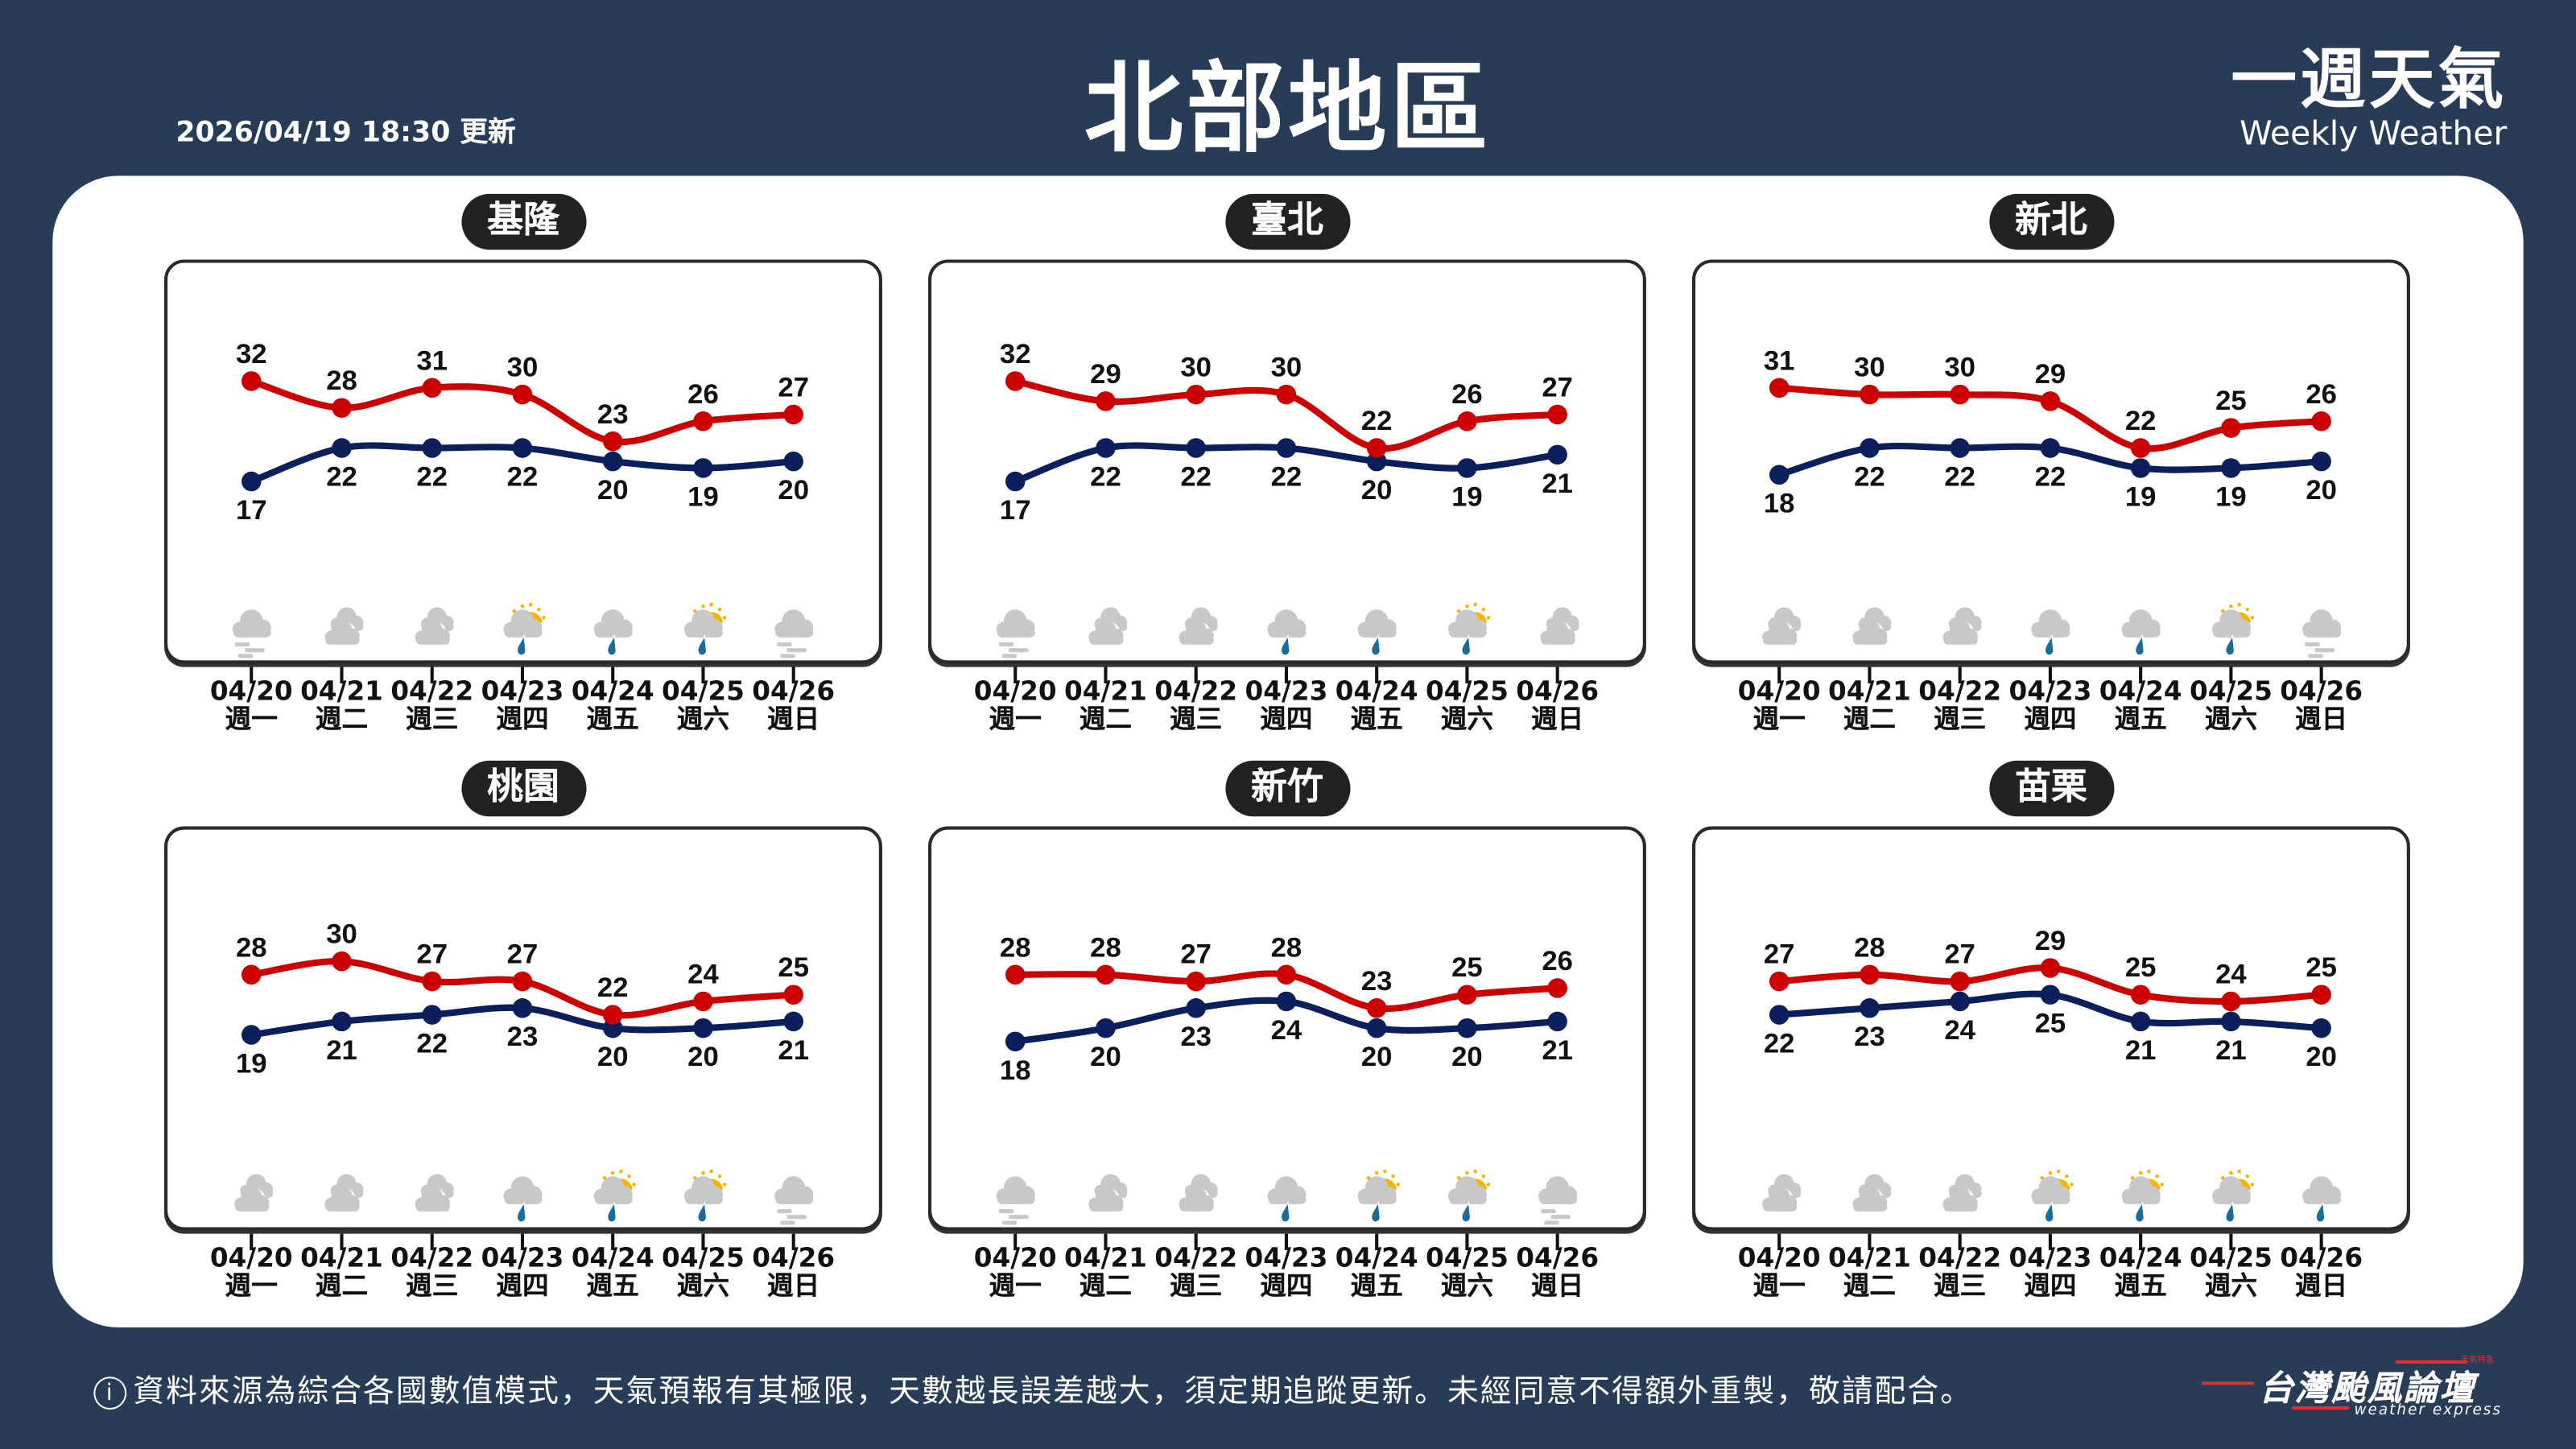 This screenshot has width=2576, height=1449. What do you see at coordinates (252, 510) in the screenshot?
I see `low-temp-label: 17` at bounding box center [252, 510].